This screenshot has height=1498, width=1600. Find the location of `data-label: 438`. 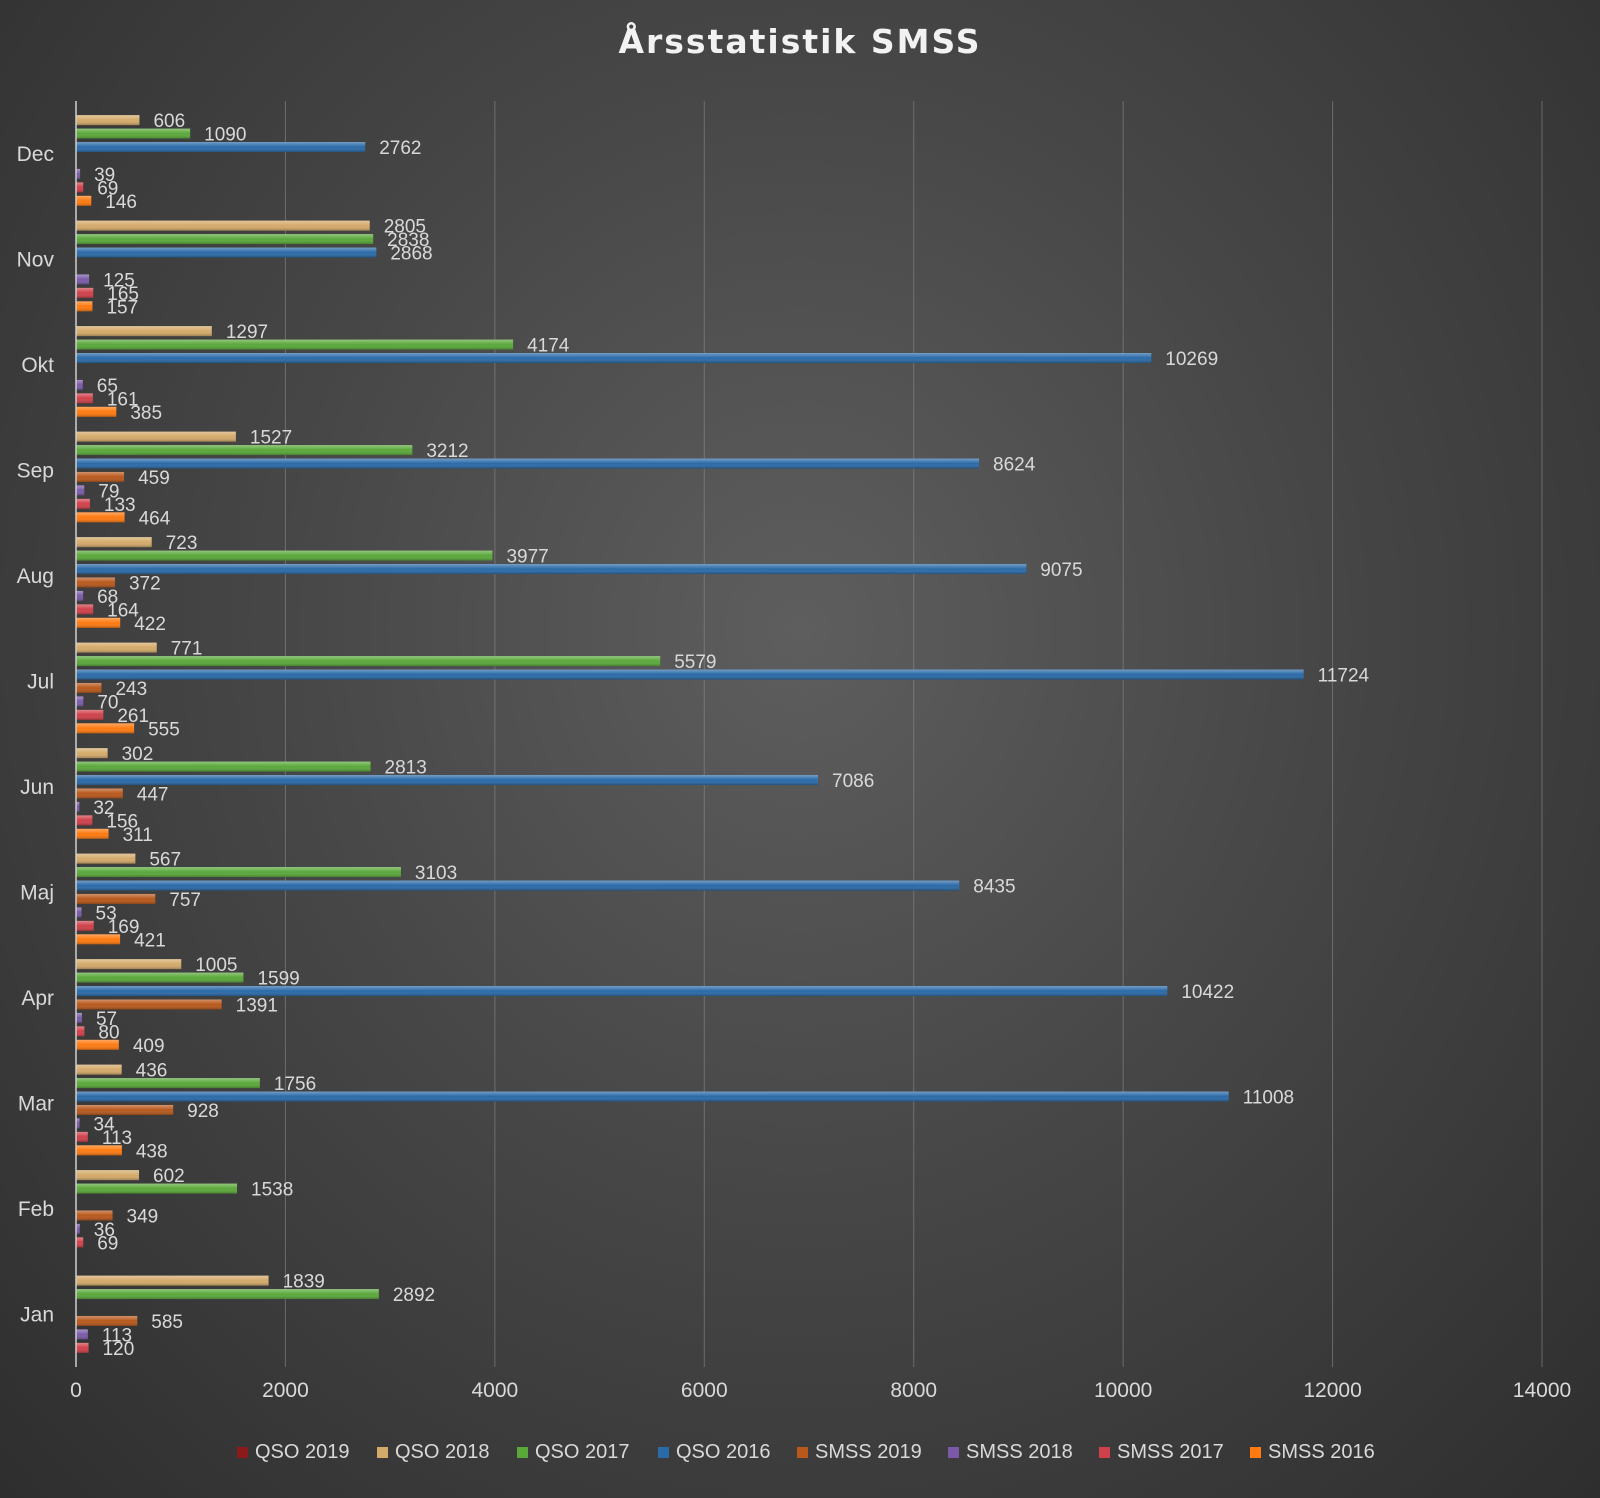

data-label: 438 is located at coordinates (152, 1151).